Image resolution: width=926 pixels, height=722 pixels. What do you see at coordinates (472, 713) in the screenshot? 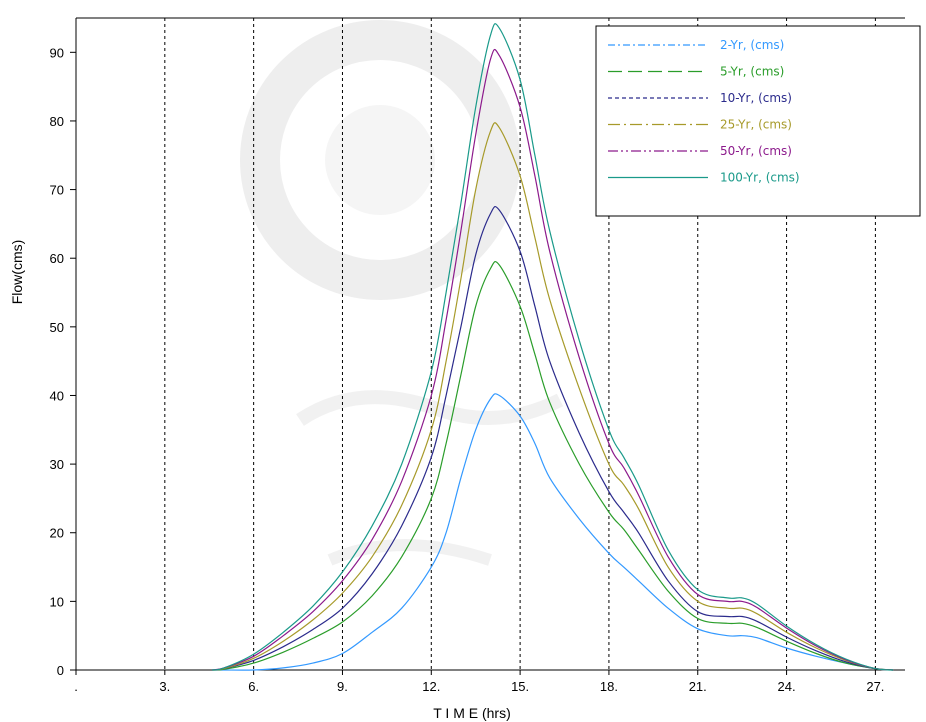
I see `x-axis-title: T I M E (hrs)` at bounding box center [472, 713].